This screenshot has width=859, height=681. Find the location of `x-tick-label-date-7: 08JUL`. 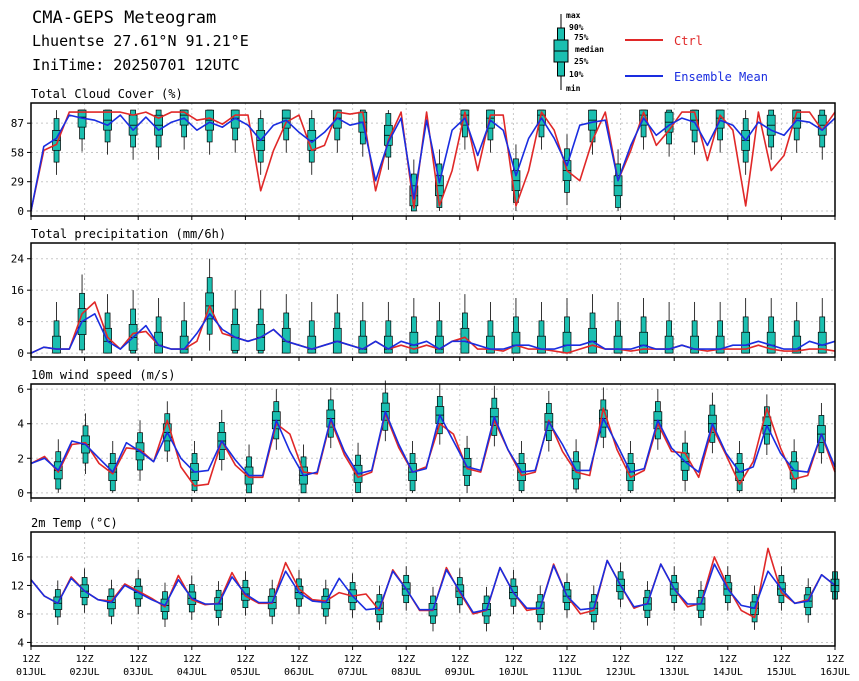

x-tick-label-date-7: 08JUL is located at coordinates (406, 672).